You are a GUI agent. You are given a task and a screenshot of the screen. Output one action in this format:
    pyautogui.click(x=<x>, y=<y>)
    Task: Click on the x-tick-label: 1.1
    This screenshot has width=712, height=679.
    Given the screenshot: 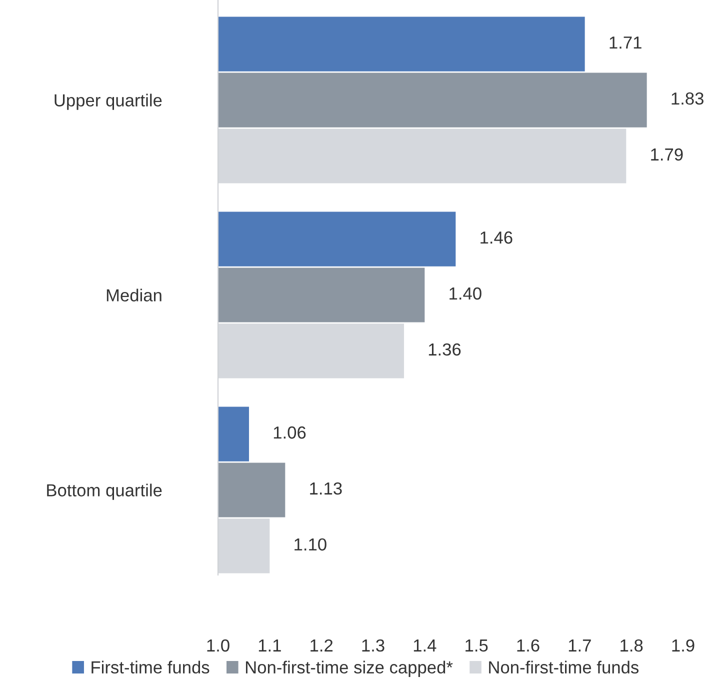 What is the action you would take?
    pyautogui.click(x=269, y=646)
    